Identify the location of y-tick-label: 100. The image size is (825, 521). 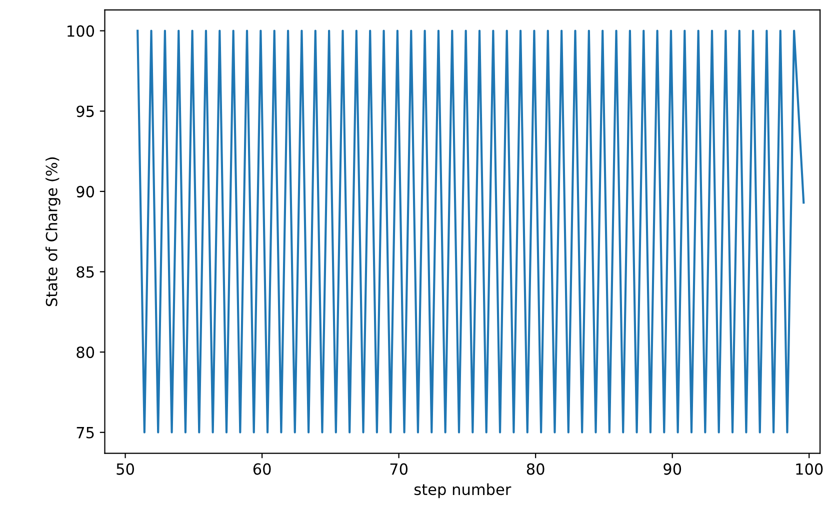
(81, 31).